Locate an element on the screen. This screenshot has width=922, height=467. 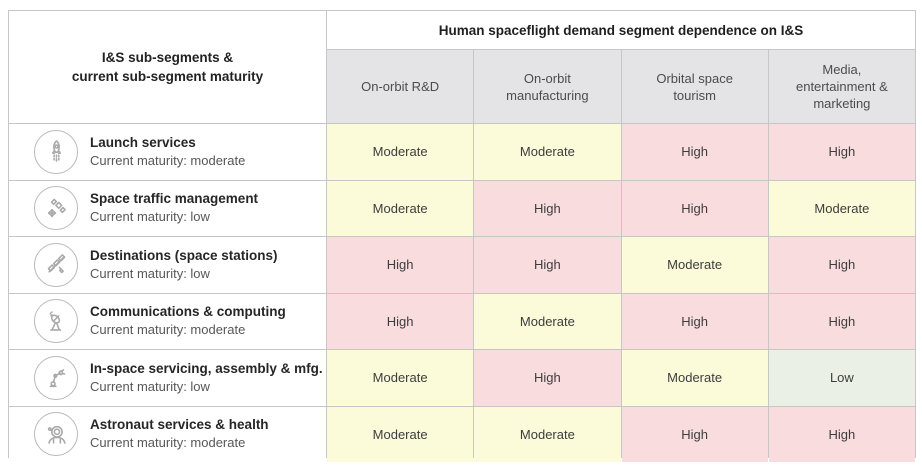
row-label: Astronaut services & health is located at coordinates (179, 425).